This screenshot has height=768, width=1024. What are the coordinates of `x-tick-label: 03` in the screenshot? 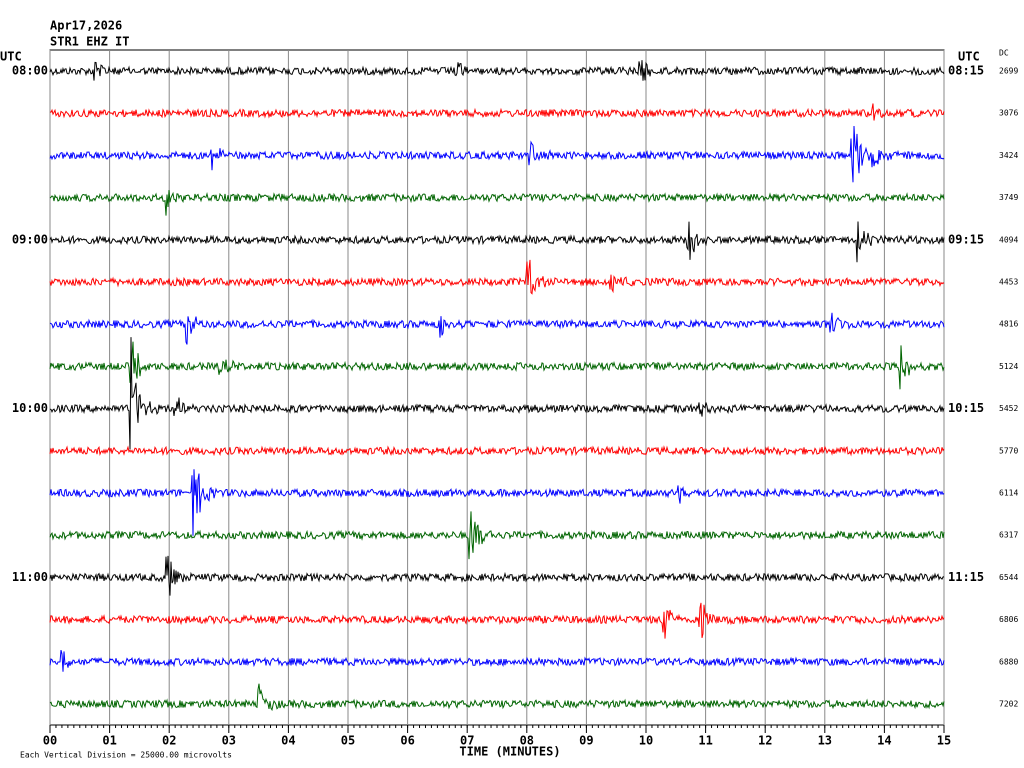 It's located at (229, 741).